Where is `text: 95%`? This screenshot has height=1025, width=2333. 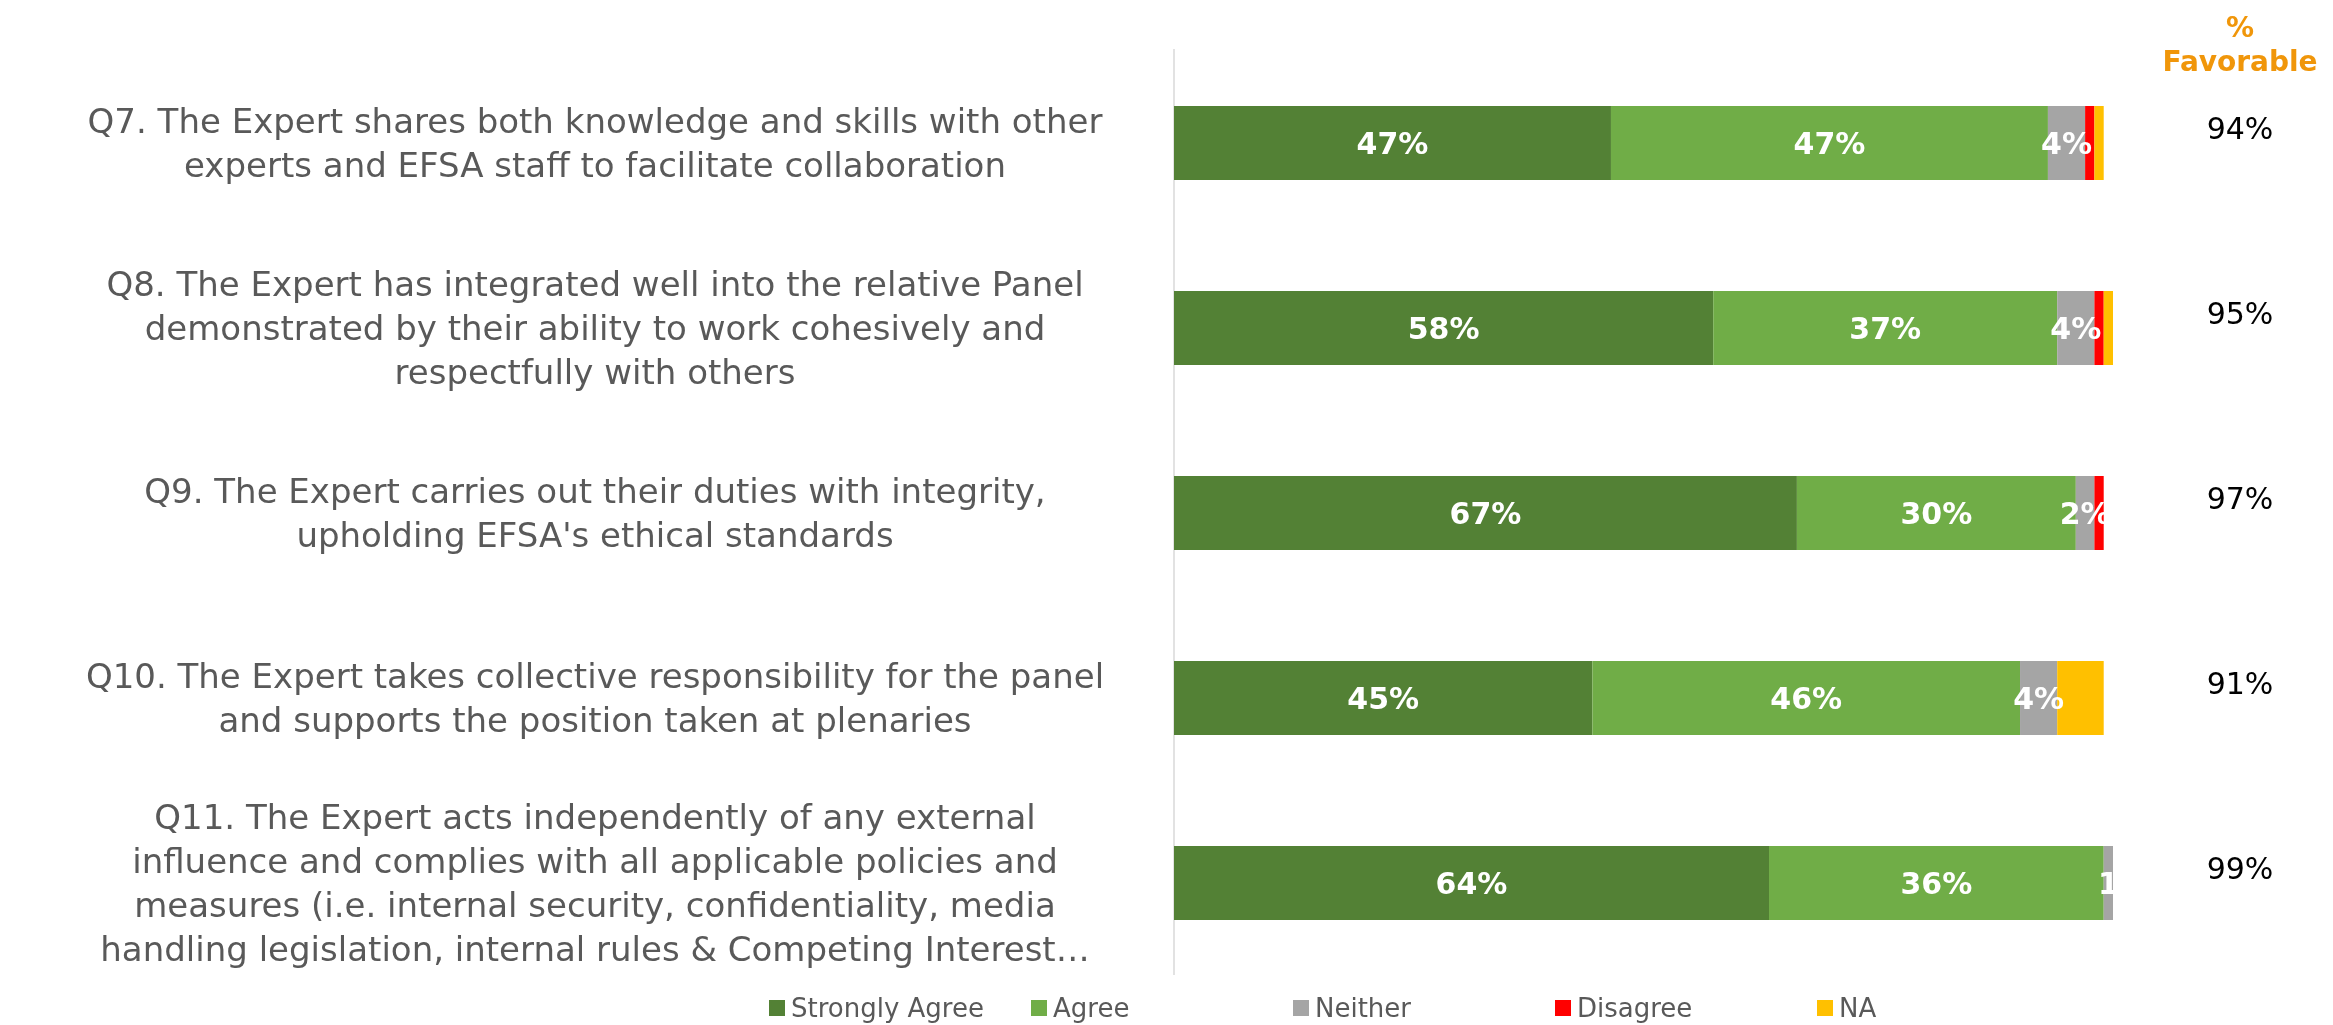 text: 95% is located at coordinates (2240, 313).